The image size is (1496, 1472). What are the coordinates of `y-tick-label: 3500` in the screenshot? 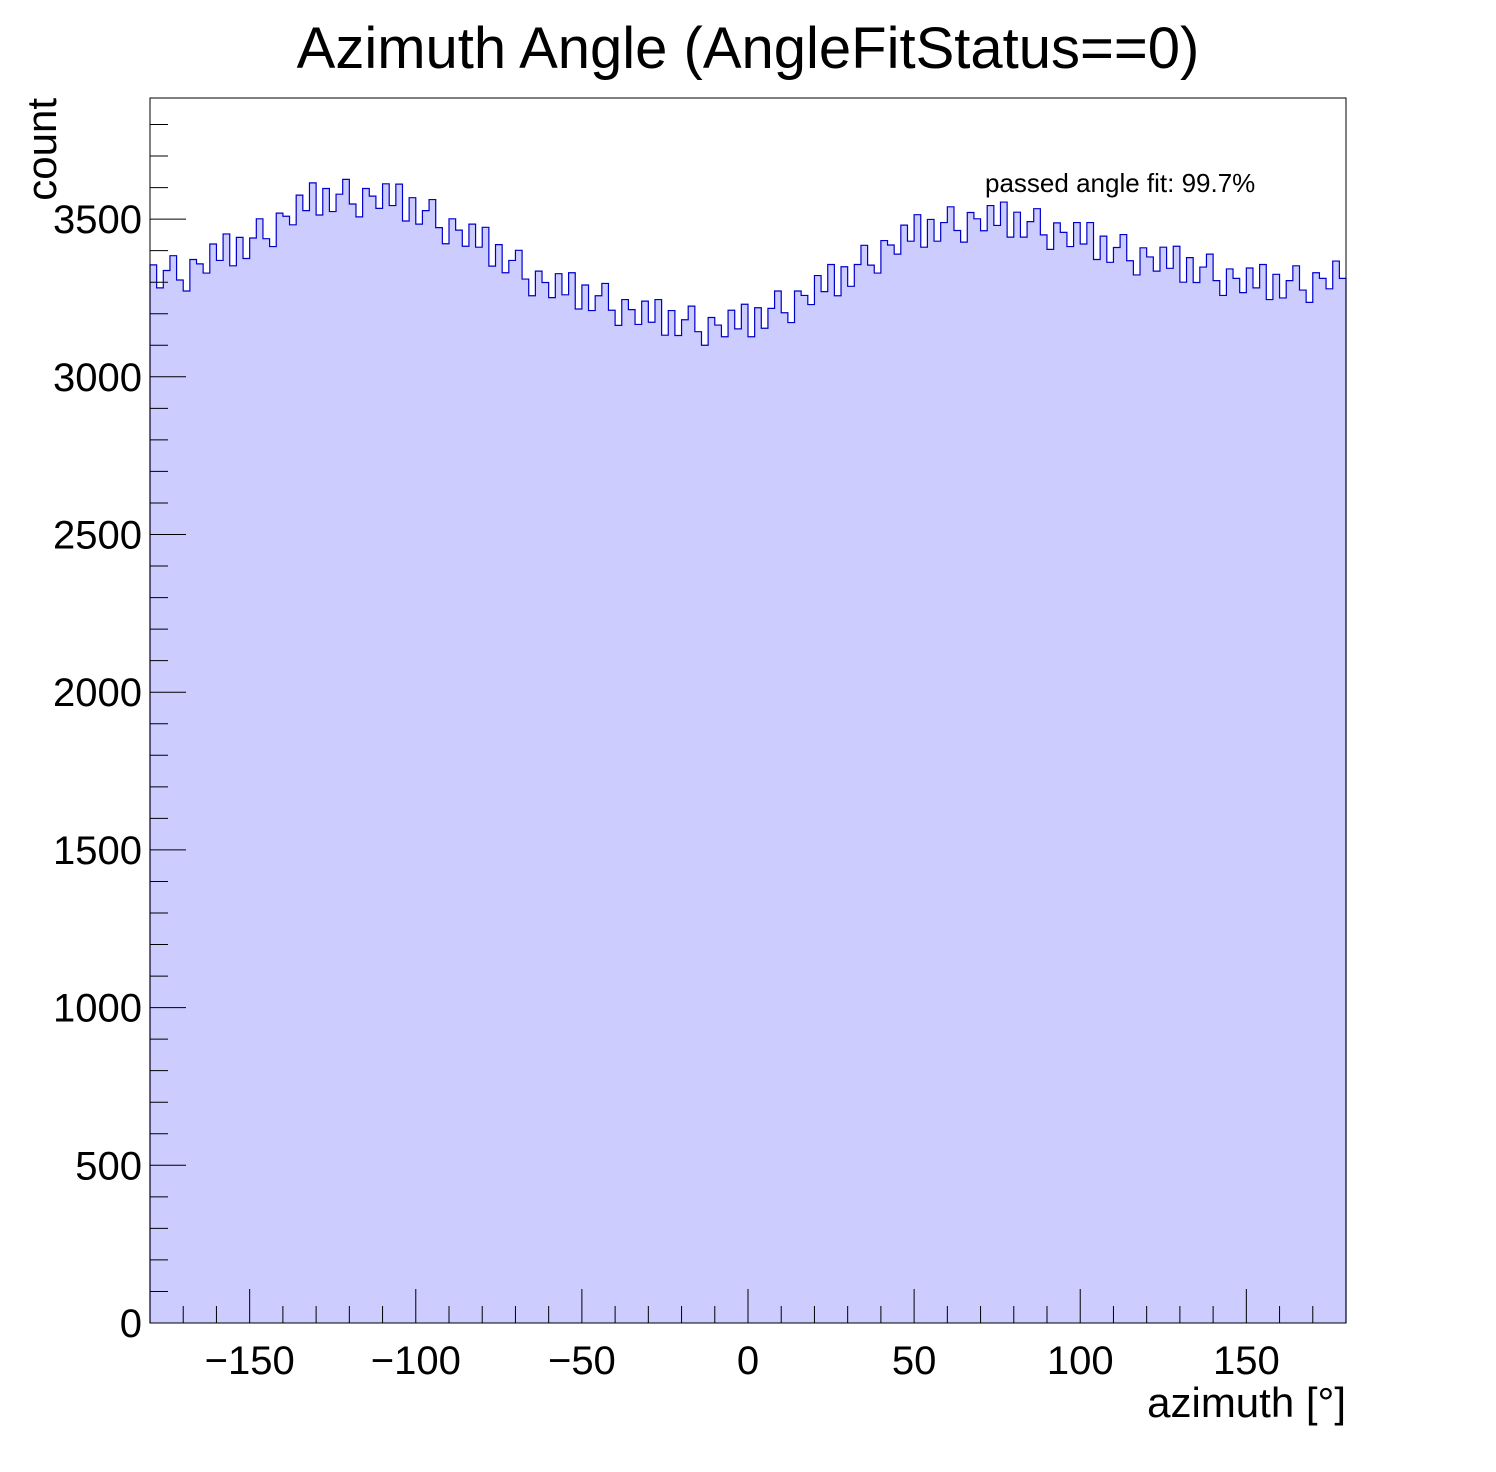 It's located at (97, 220).